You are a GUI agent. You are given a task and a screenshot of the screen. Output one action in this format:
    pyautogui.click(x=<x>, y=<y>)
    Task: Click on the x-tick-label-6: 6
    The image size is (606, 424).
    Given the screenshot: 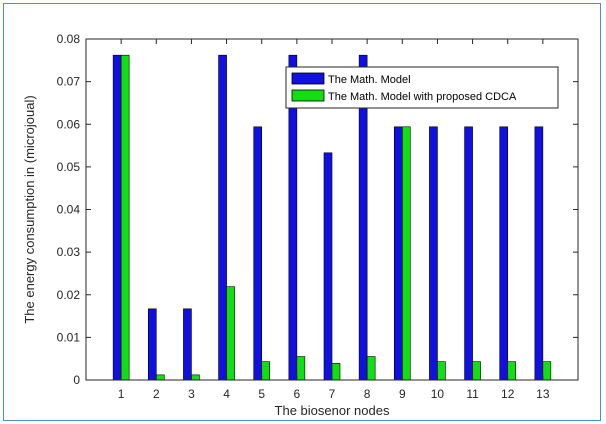 What is the action you would take?
    pyautogui.click(x=297, y=394)
    